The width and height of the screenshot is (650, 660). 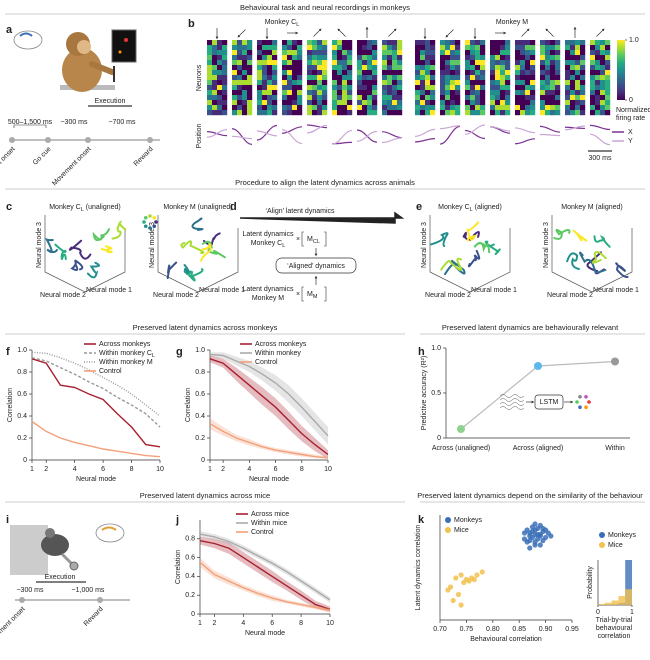 What do you see at coordinates (265, 586) in the screenshot?
I see `series-line` at bounding box center [265, 586].